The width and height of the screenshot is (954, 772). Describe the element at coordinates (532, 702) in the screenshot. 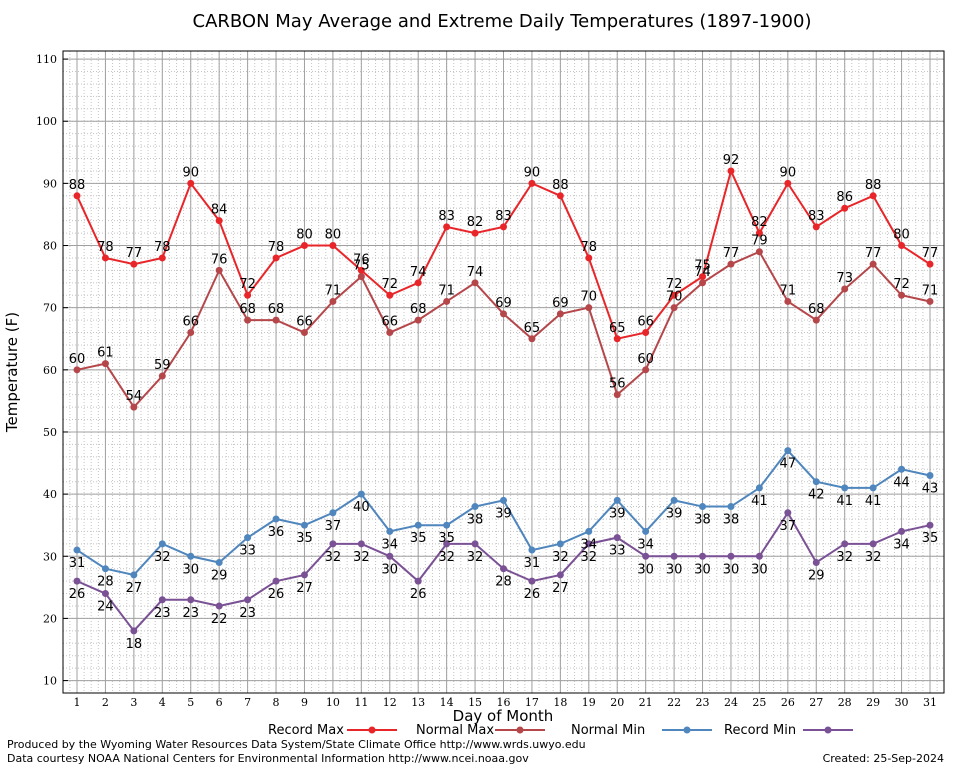

I see `x-tick-label: 17` at that location.